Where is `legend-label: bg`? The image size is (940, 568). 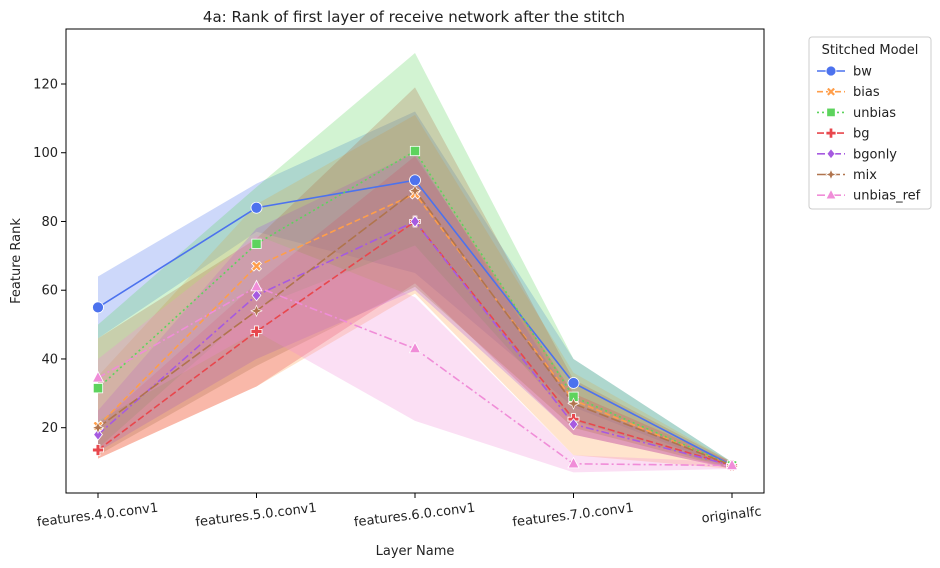 legend-label: bg is located at coordinates (861, 134).